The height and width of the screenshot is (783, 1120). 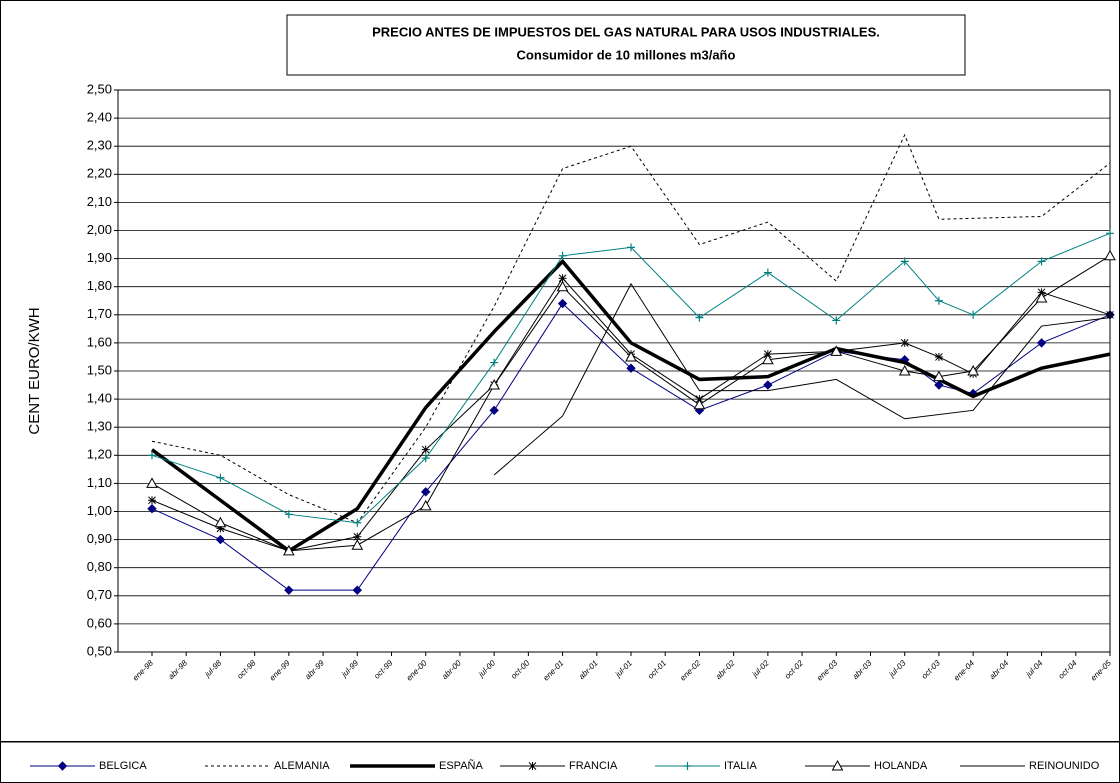 I want to click on y-tick-label: 0,70, so click(x=99, y=594).